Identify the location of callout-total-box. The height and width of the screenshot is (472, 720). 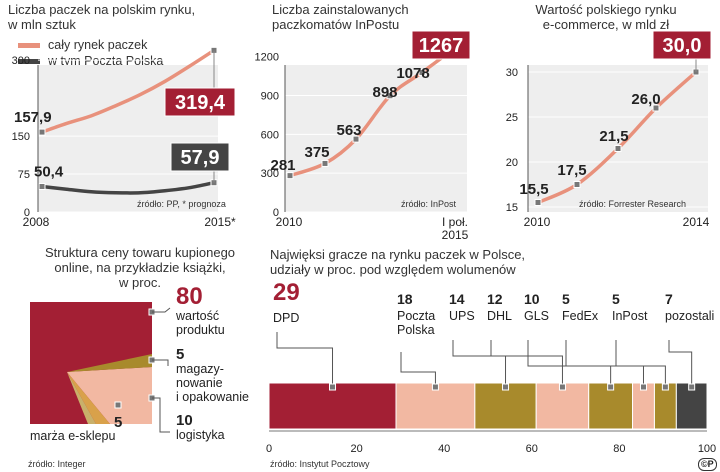
(200, 102).